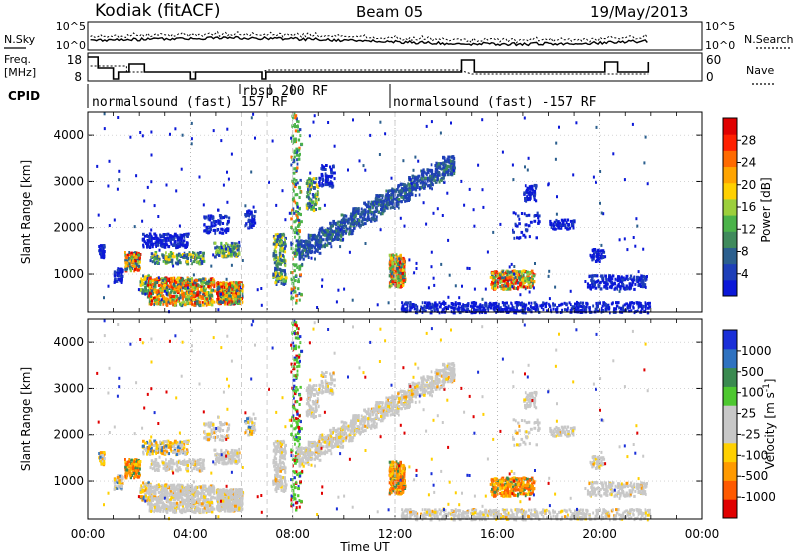  I want to click on power-cluster, so click(327, 176).